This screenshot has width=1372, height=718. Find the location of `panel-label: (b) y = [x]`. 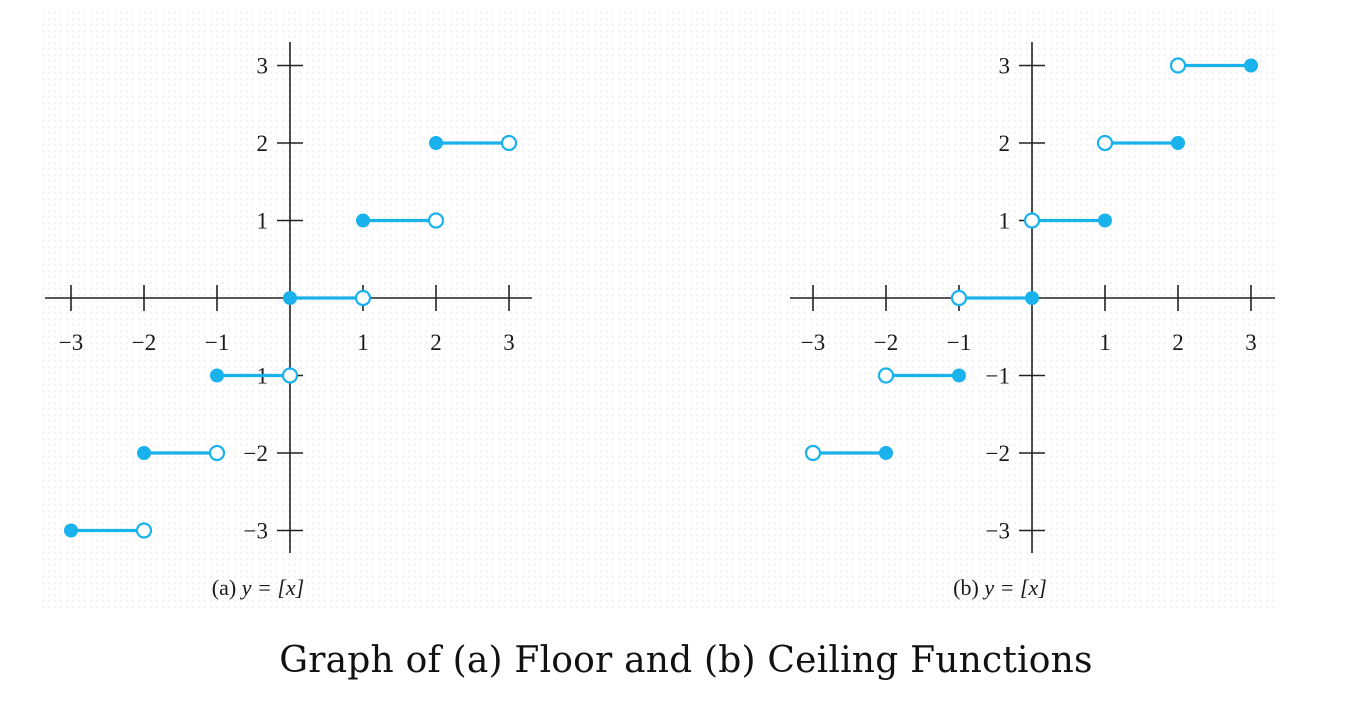

panel-label: (b) y = [x] is located at coordinates (1000, 587).